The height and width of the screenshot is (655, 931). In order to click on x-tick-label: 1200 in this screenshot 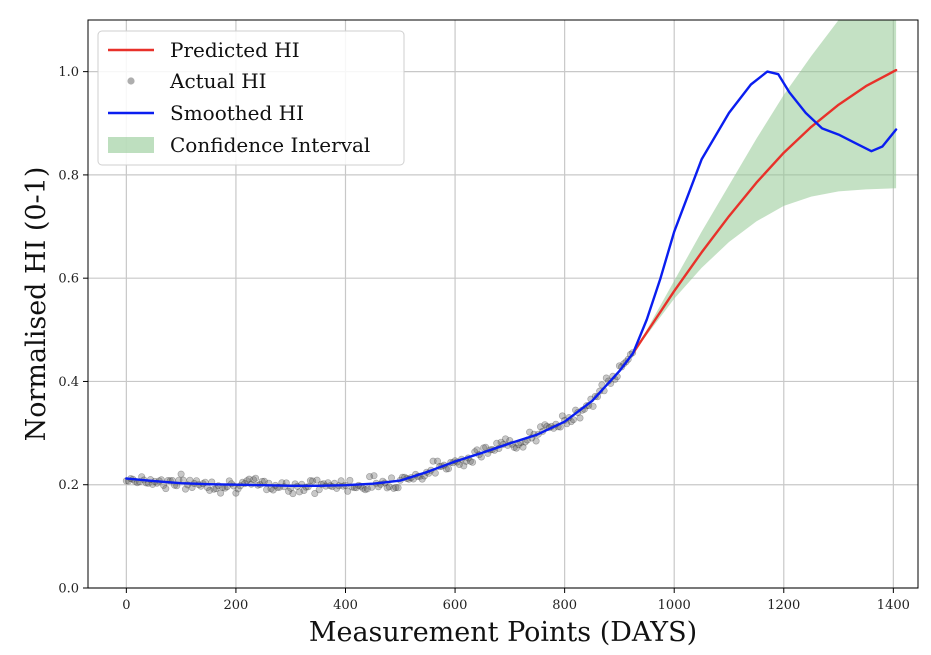, I will do `click(783, 605)`.